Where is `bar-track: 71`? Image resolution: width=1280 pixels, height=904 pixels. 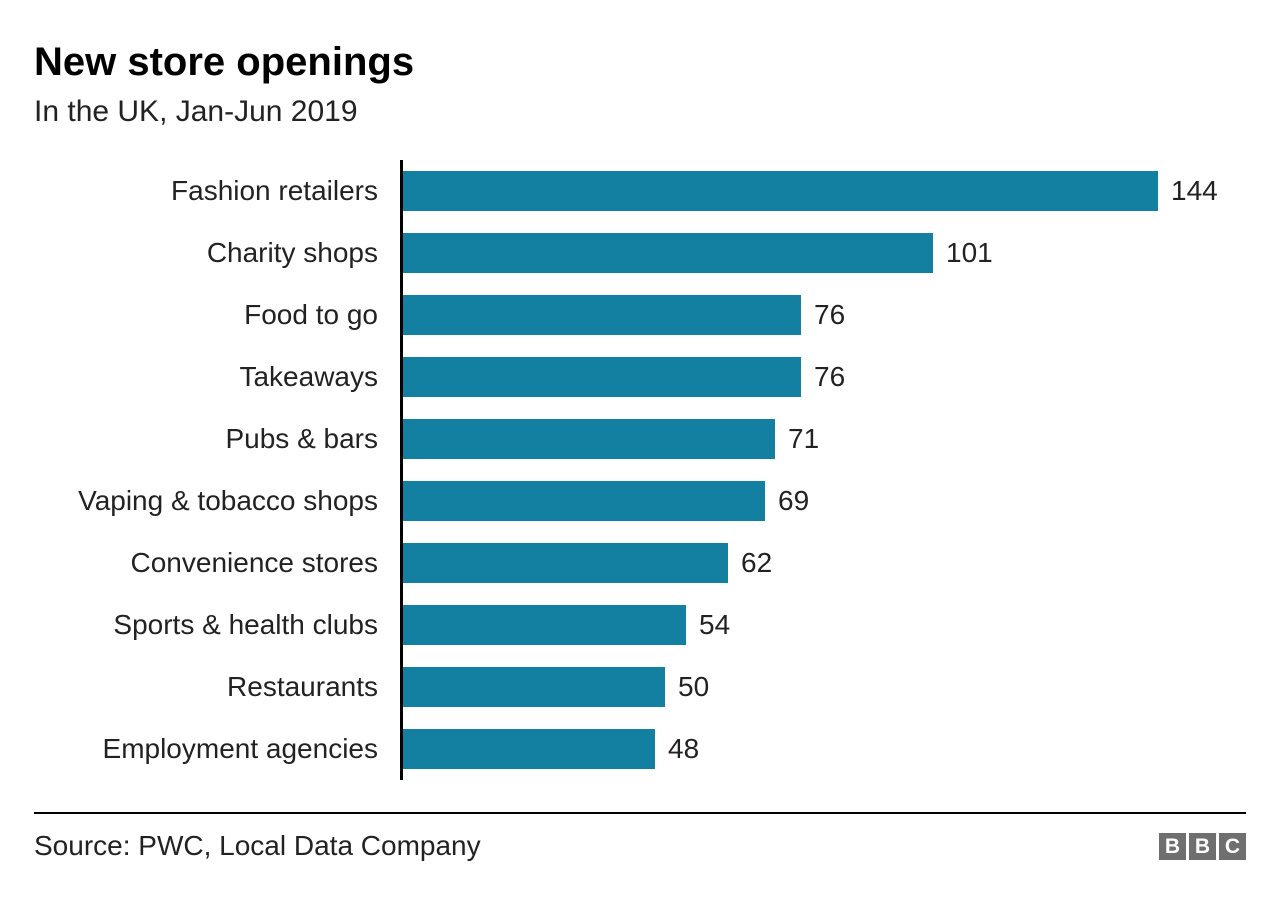
bar-track: 71 is located at coordinates (823, 439).